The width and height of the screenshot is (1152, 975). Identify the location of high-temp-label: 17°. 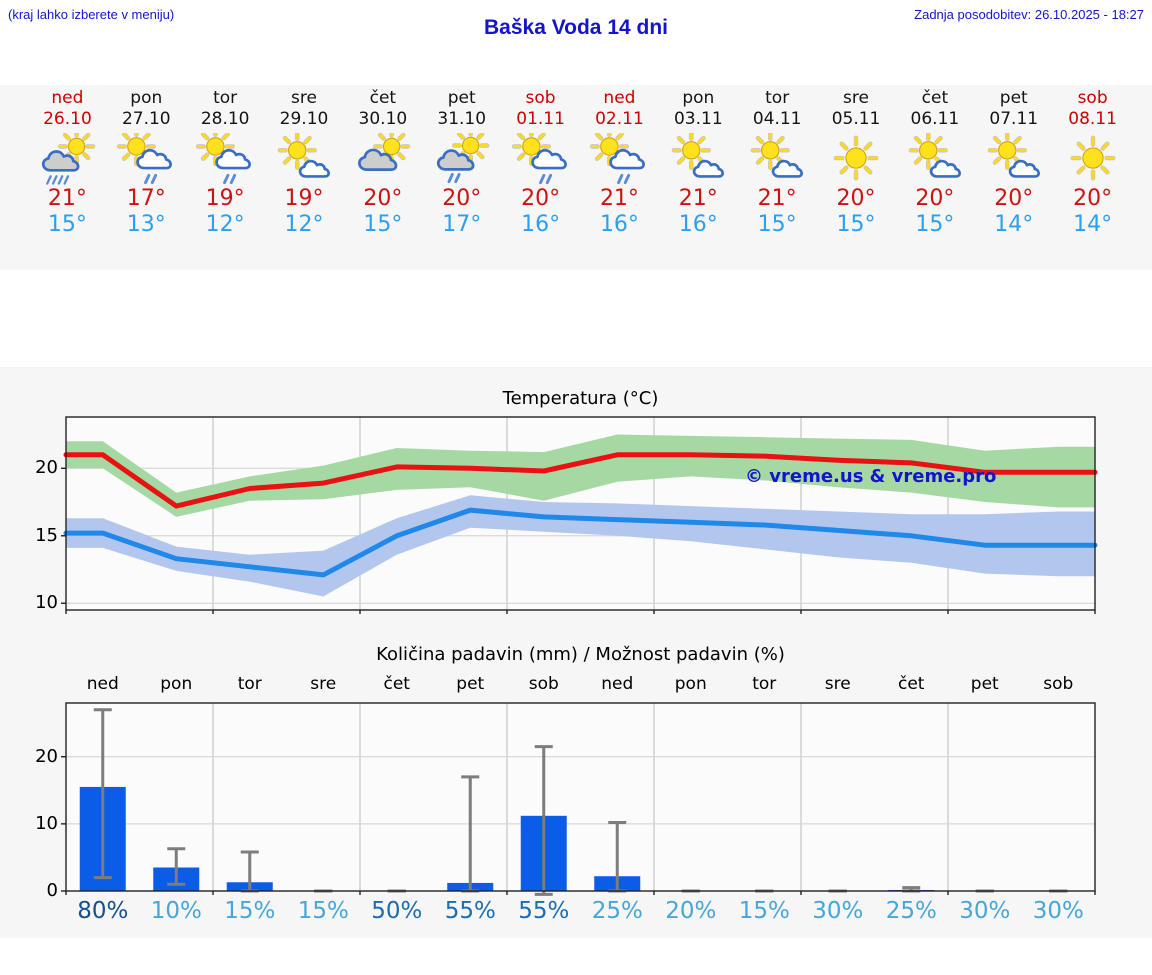
(146, 198).